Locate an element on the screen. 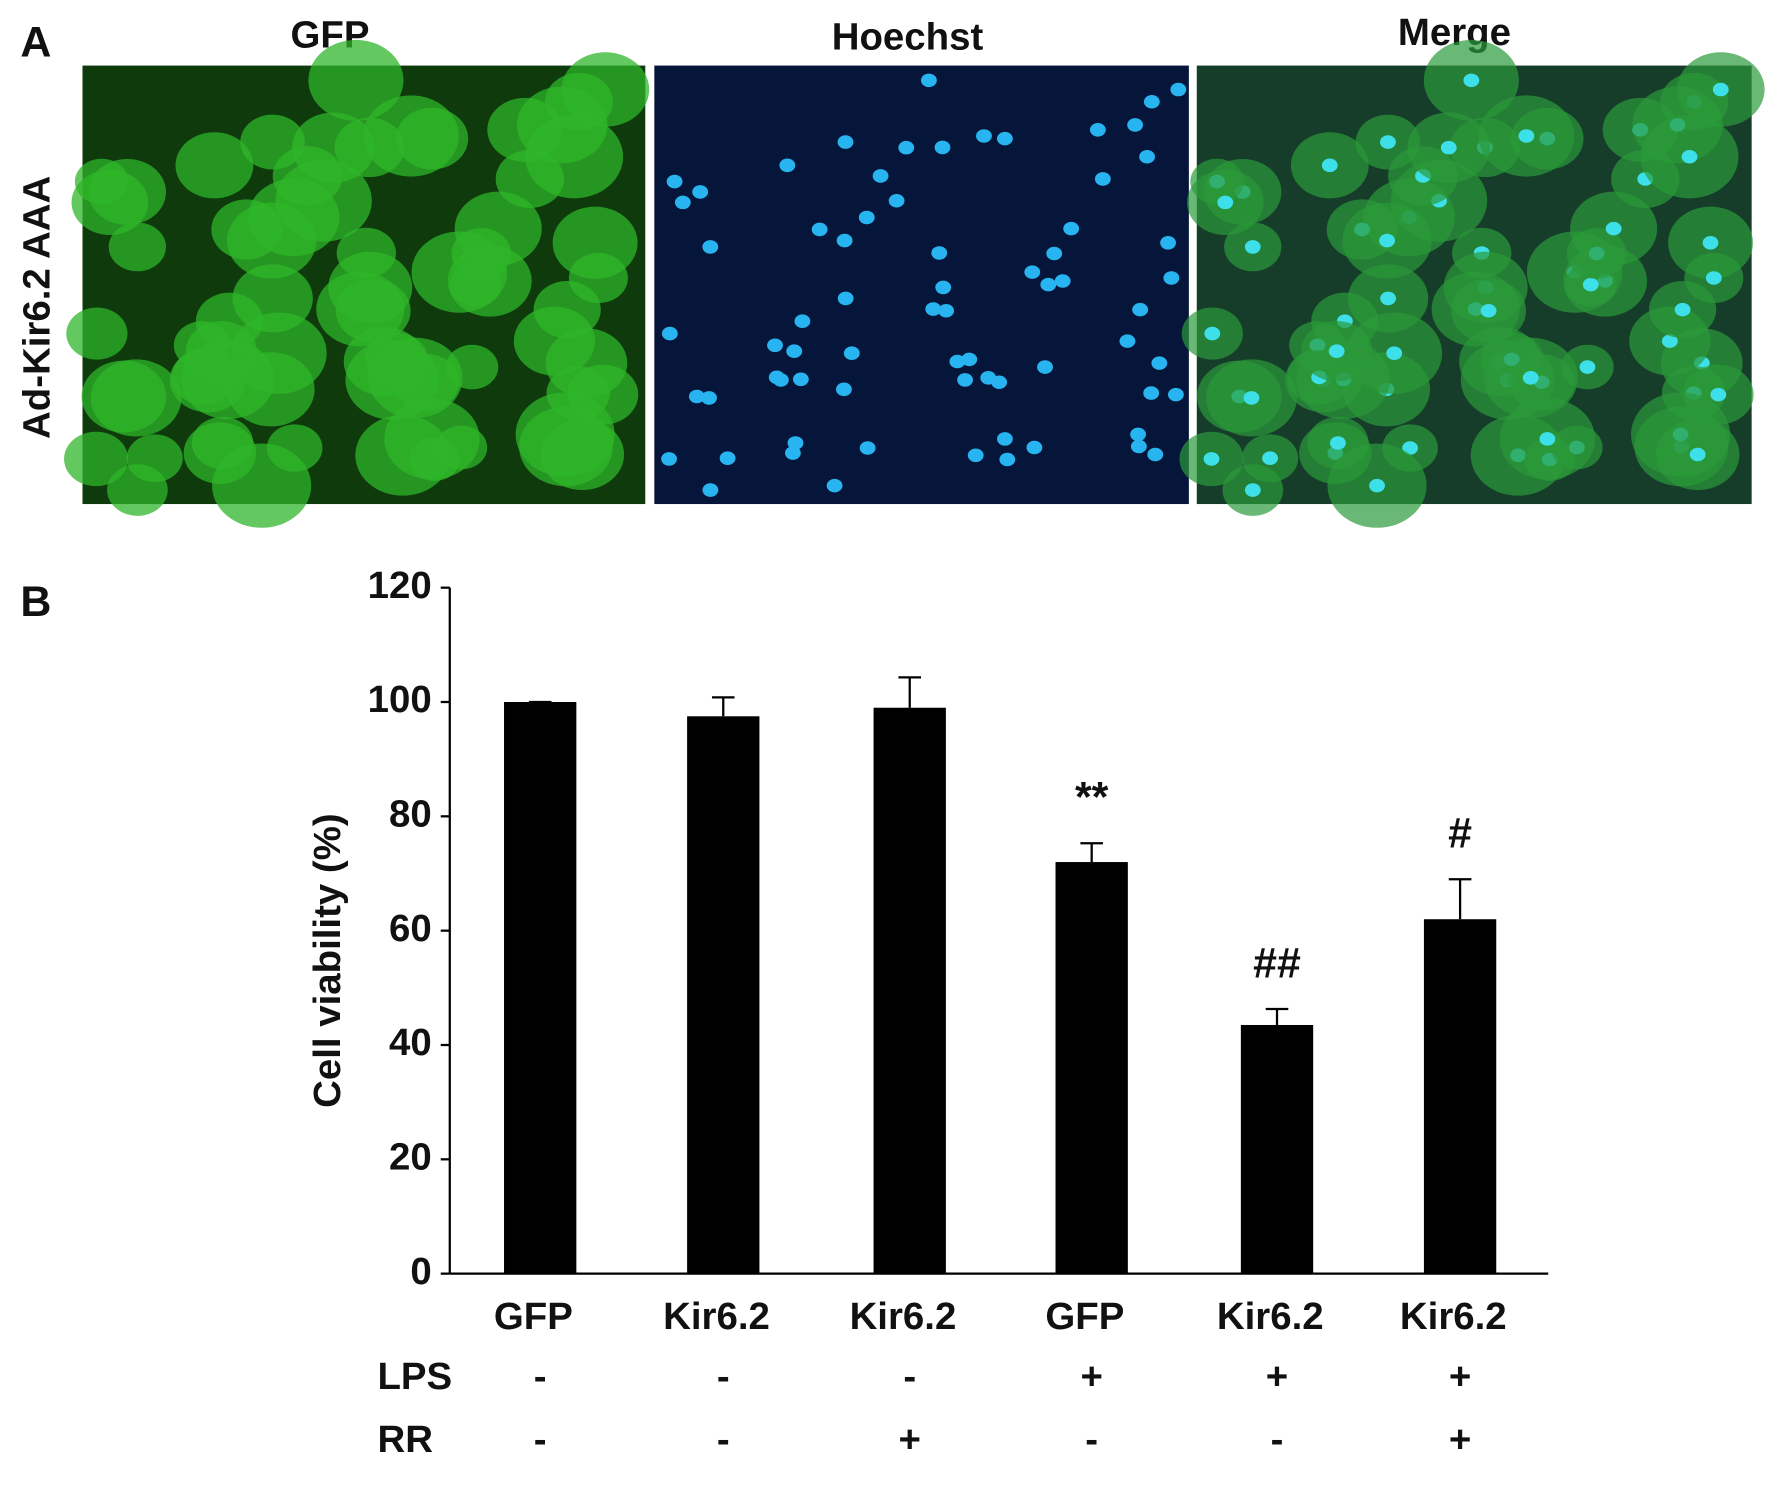 This screenshot has height=1485, width=1772. factor-label: LPS is located at coordinates (414, 1376).